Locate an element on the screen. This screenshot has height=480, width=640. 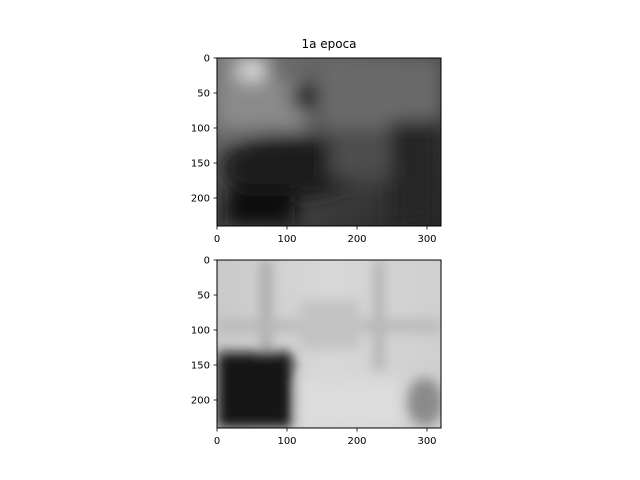
top-x-tick-label: 100 is located at coordinates (286, 239).